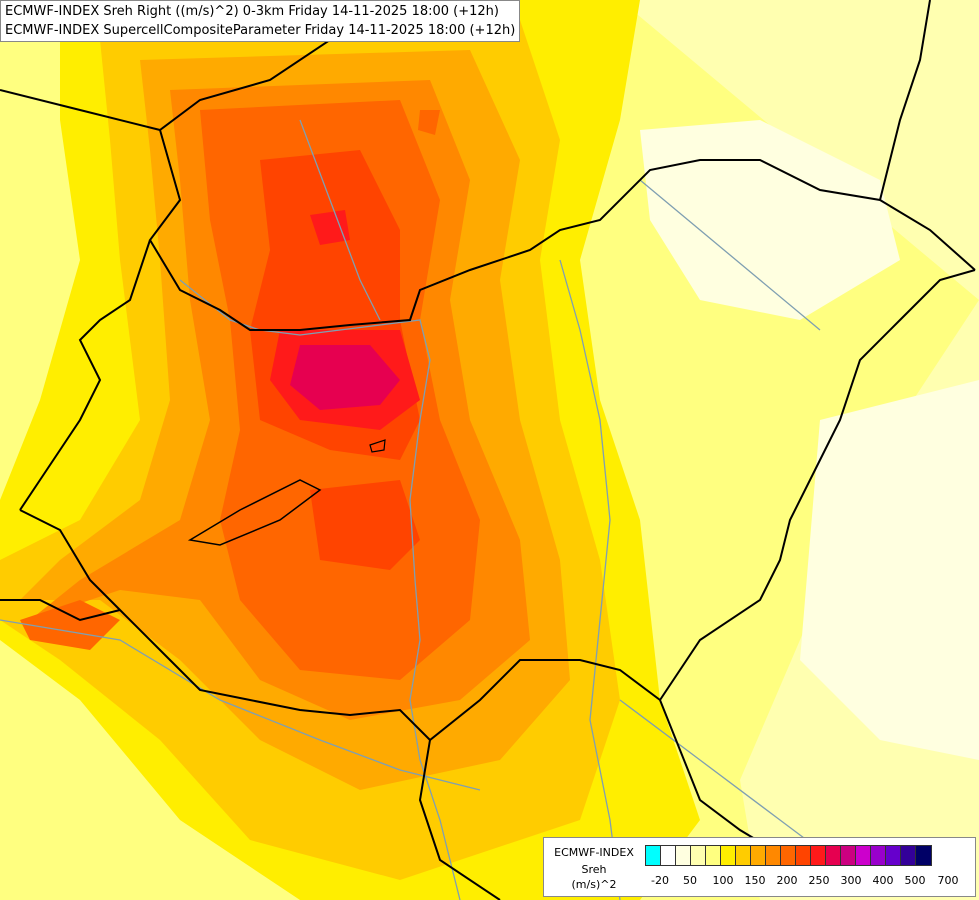  Describe the element at coordinates (254, 512) in the screenshot. I see `lake-balaton` at that location.